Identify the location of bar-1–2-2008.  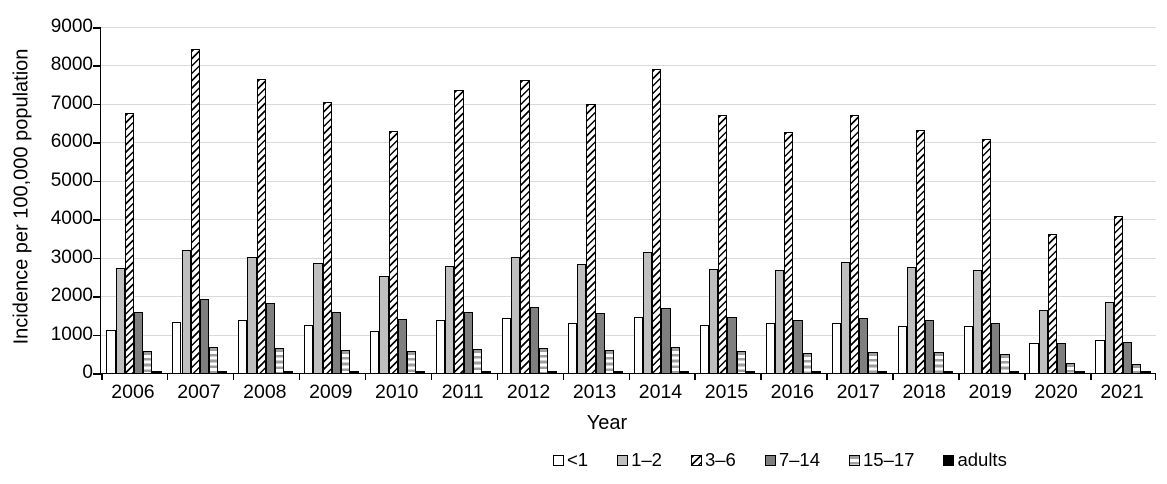
(252, 314).